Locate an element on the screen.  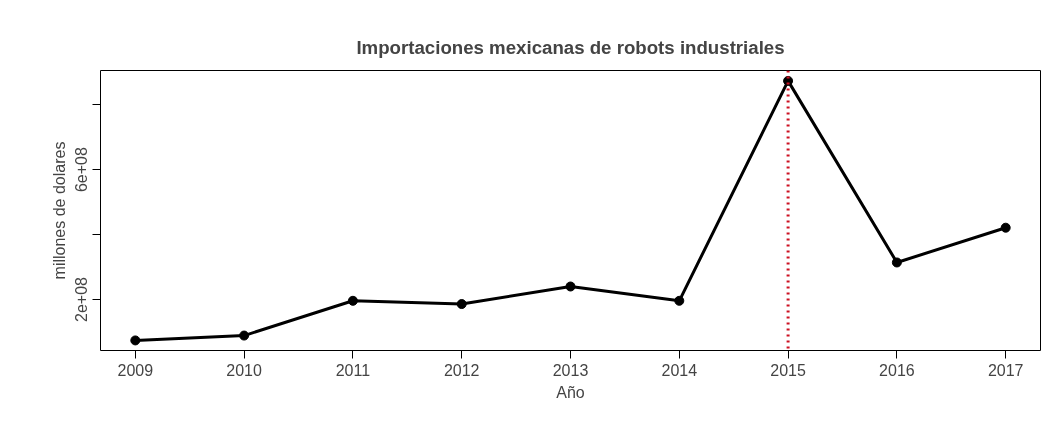
y-tick-label: 2e+08 is located at coordinates (82, 299).